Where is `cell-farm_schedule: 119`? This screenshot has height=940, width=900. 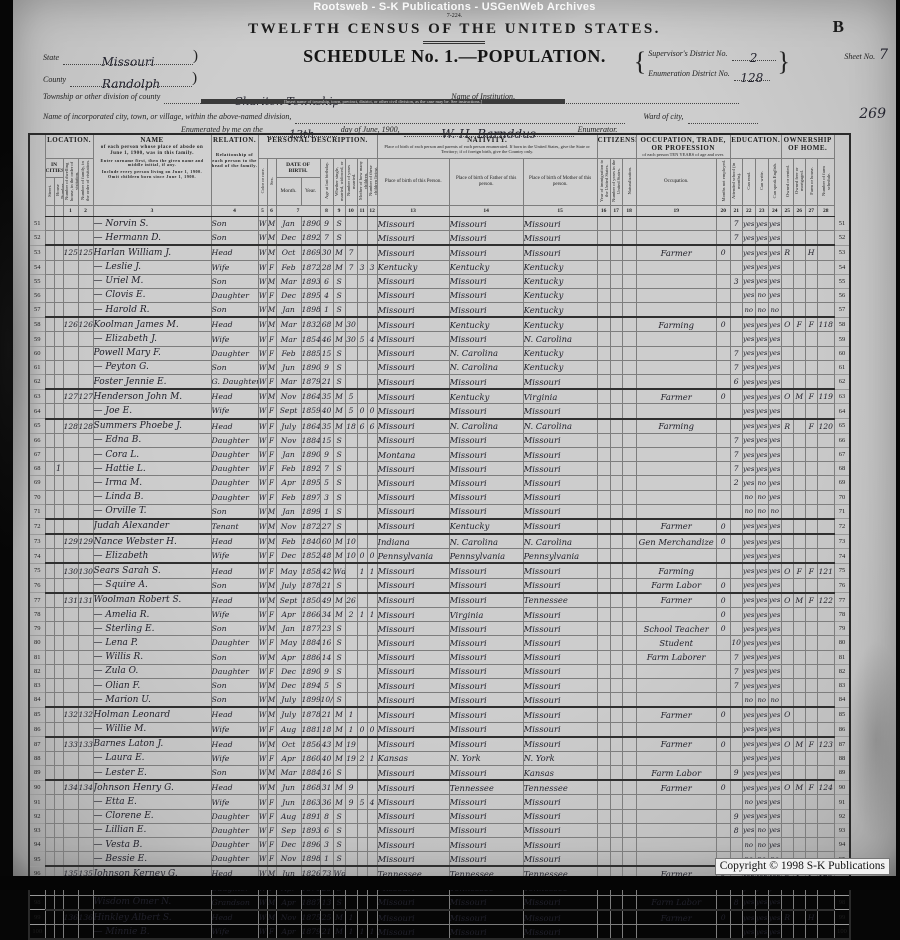
cell-farm_schedule: 119 is located at coordinates (825, 396).